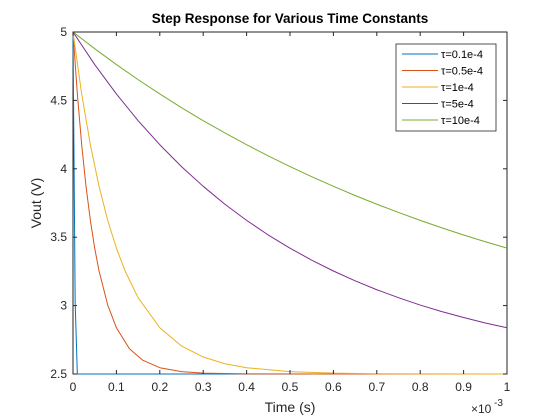 The width and height of the screenshot is (560, 420). I want to click on x-tick-label: 0.9, so click(463, 387).